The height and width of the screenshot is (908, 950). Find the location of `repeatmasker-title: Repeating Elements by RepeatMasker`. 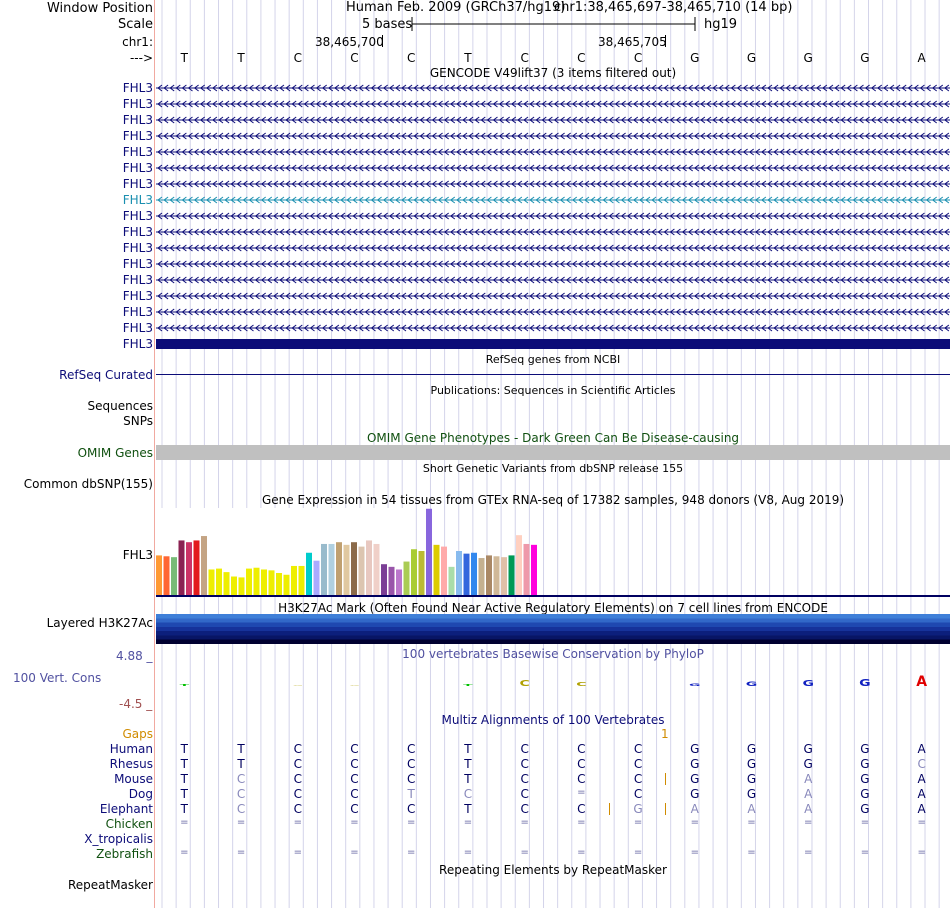

repeatmasker-title: Repeating Elements by RepeatMasker is located at coordinates (553, 870).